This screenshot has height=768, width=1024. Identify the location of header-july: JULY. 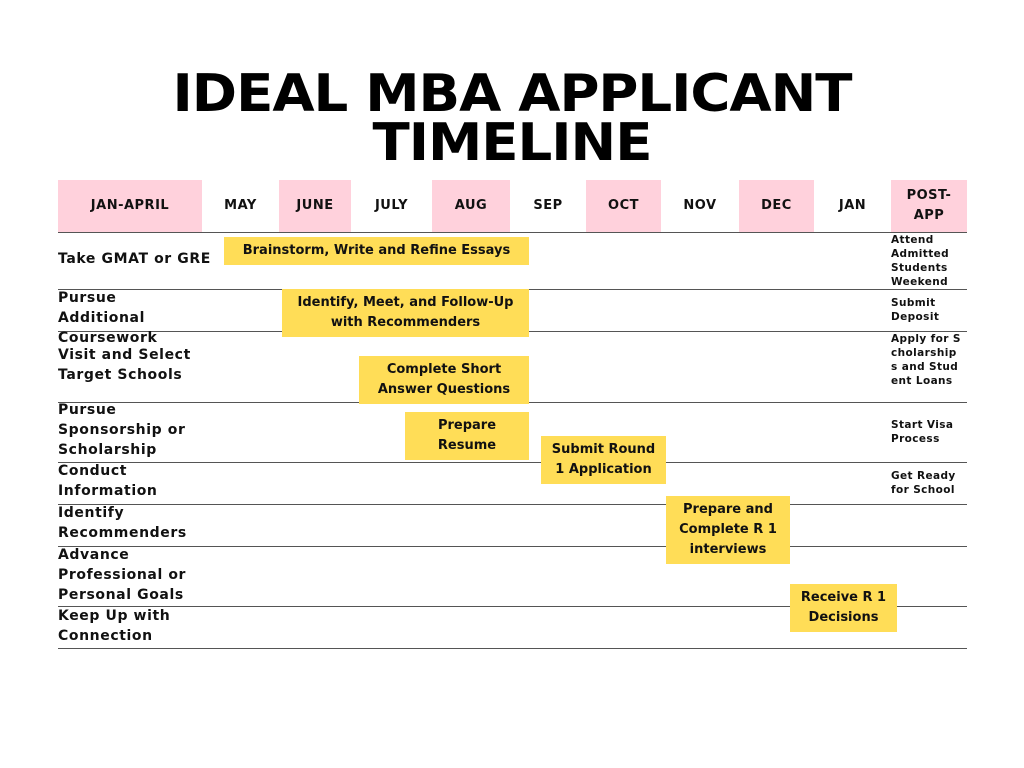
(391, 206).